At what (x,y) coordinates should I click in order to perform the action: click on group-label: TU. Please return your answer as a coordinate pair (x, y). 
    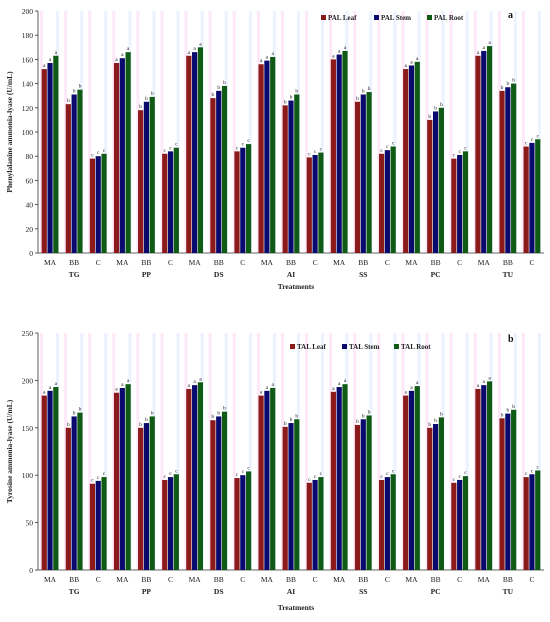
    Looking at the image, I should click on (508, 591).